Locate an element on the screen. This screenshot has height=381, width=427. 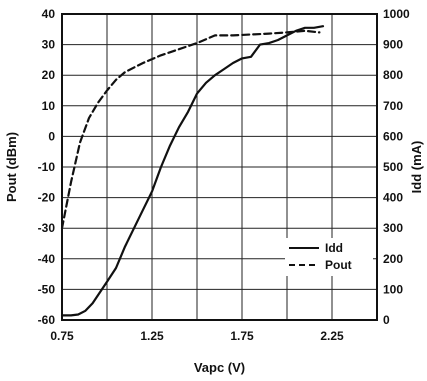
y-axis-right-label: Idd (mA) is located at coordinates (416, 167).